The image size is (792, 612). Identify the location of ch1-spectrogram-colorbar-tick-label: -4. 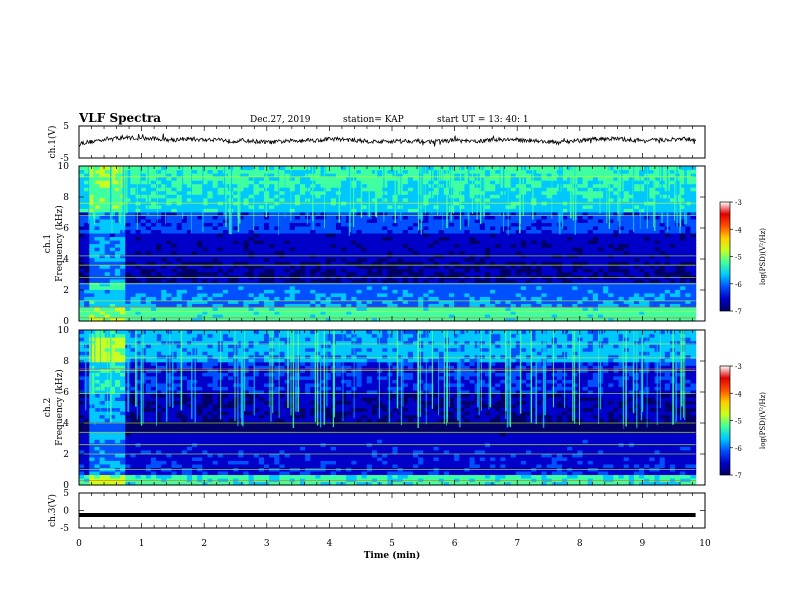
(738, 230).